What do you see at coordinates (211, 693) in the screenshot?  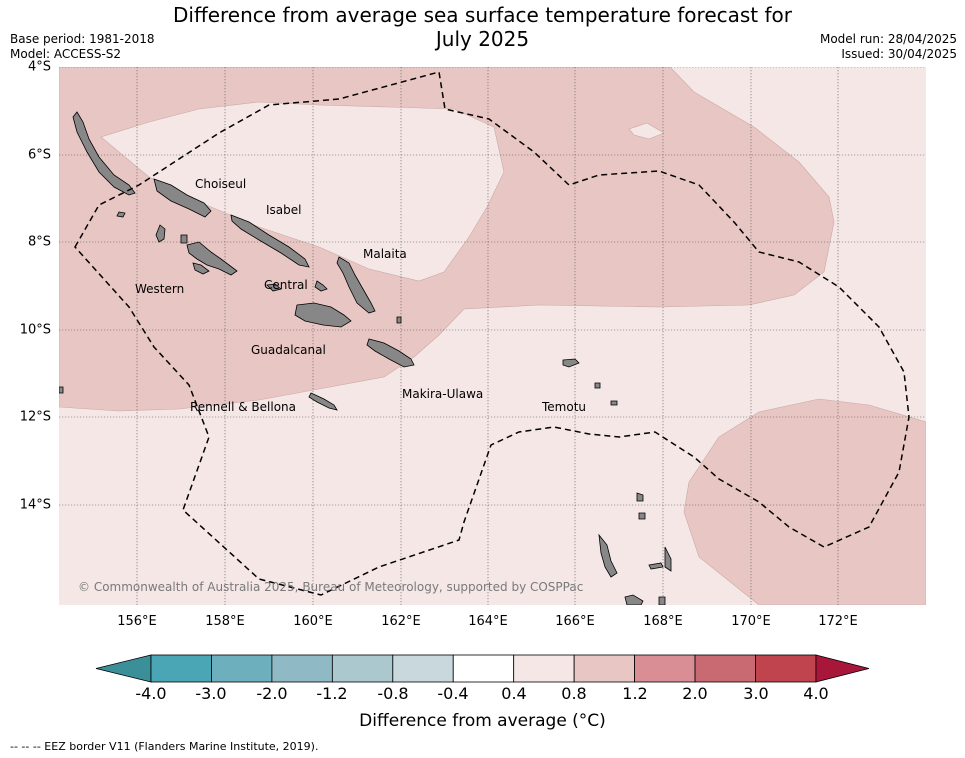 I see `cb-tick-label: -3.0` at bounding box center [211, 693].